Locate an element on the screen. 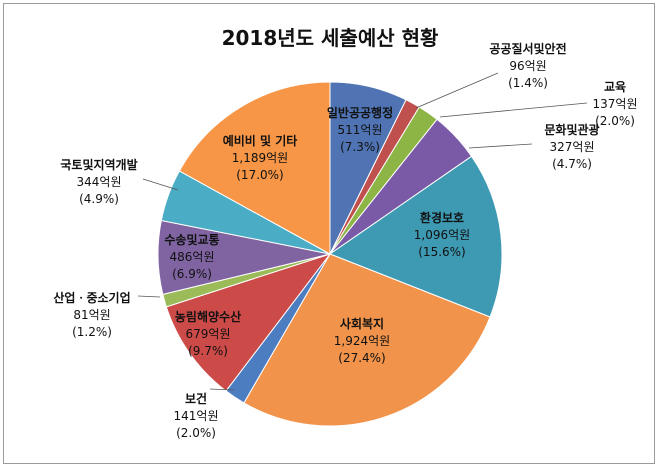  slice-label-percent: (4.9%) is located at coordinates (99, 199).